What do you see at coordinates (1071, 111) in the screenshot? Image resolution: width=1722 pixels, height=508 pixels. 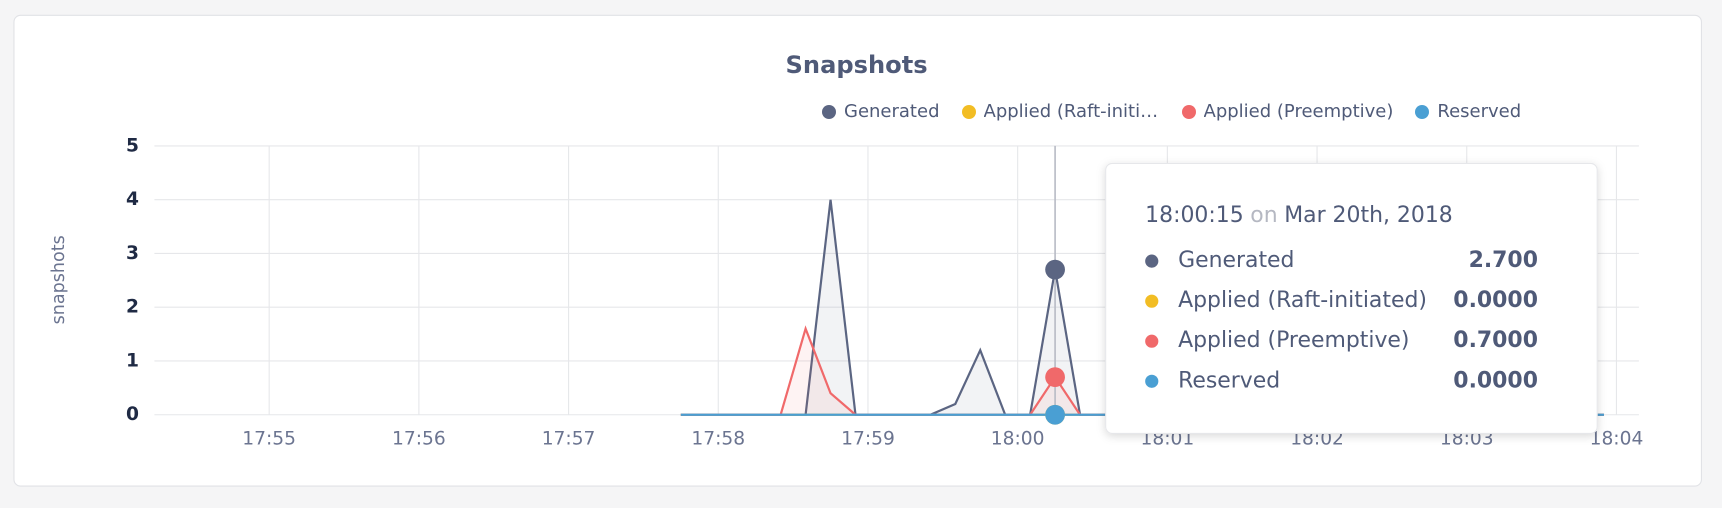 I see `legend-label: Applied (Raft-initiated)` at bounding box center [1071, 111].